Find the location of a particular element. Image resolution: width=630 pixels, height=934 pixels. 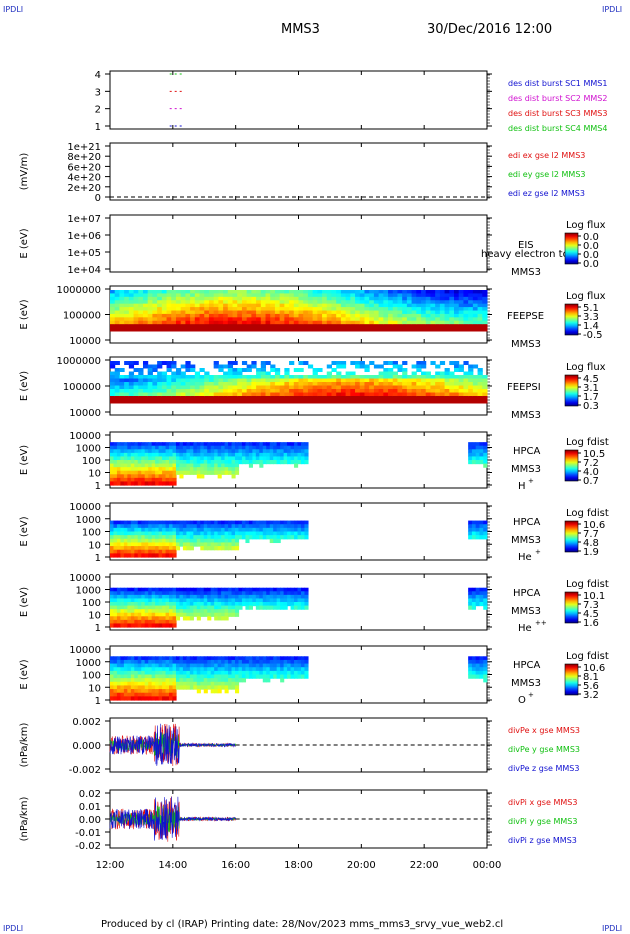

time-tick-label: 16:00 is located at coordinates (235, 865).